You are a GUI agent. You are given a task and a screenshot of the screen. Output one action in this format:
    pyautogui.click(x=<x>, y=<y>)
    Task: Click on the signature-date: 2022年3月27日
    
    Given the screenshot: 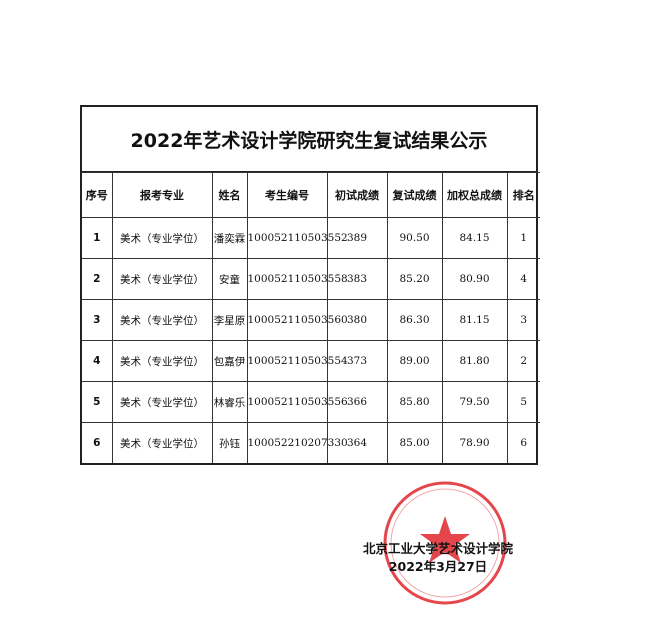 What is the action you would take?
    pyautogui.click(x=438, y=566)
    